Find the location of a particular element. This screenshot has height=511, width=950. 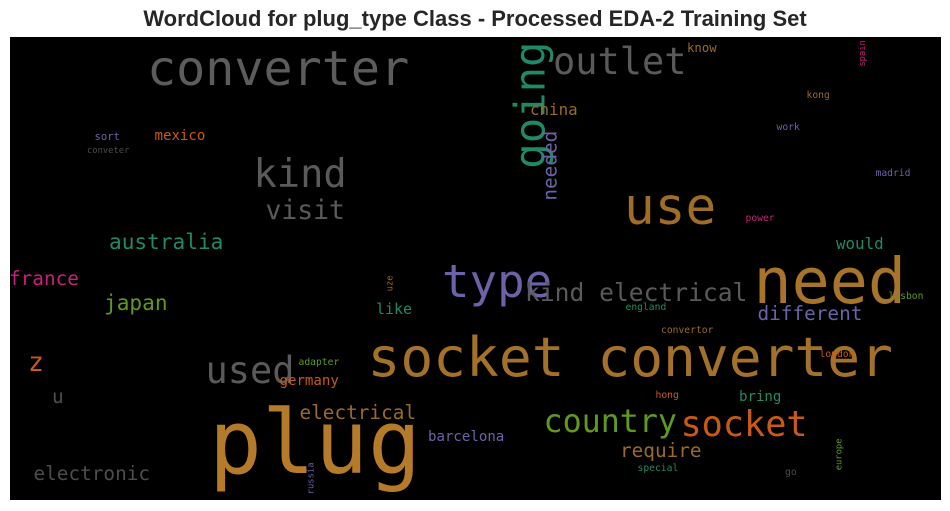

word-england: england is located at coordinates (646, 307).